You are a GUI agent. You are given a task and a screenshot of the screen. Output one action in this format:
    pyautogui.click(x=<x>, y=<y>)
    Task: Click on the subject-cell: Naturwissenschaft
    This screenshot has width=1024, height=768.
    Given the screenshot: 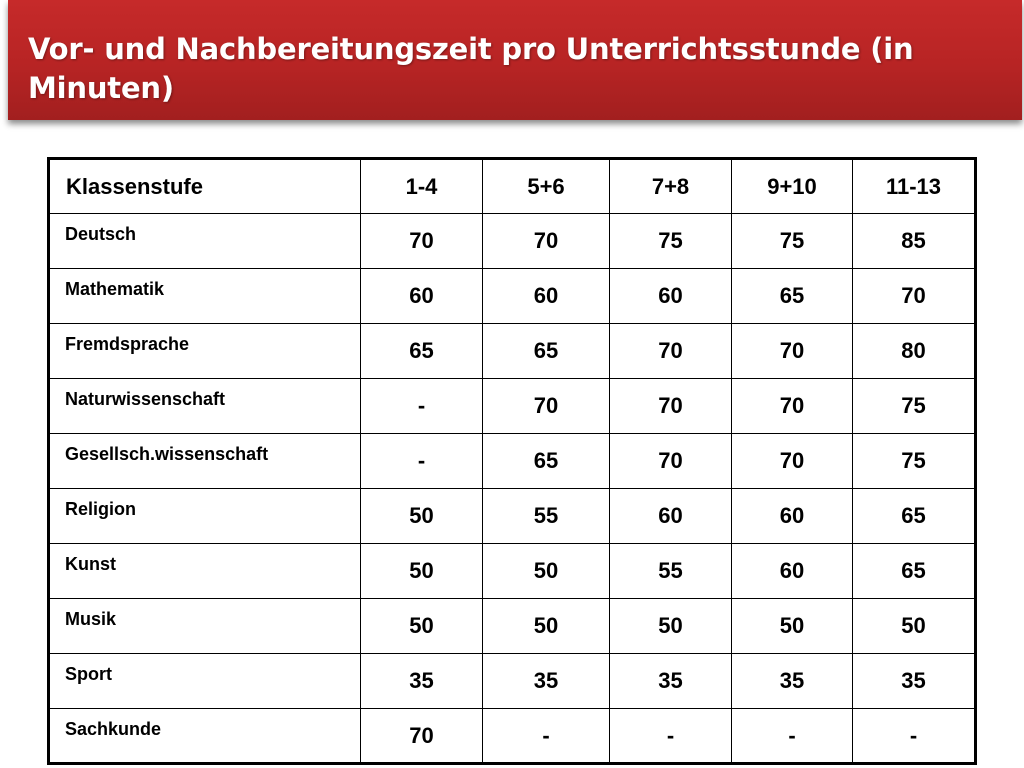 What is the action you would take?
    pyautogui.click(x=204, y=406)
    